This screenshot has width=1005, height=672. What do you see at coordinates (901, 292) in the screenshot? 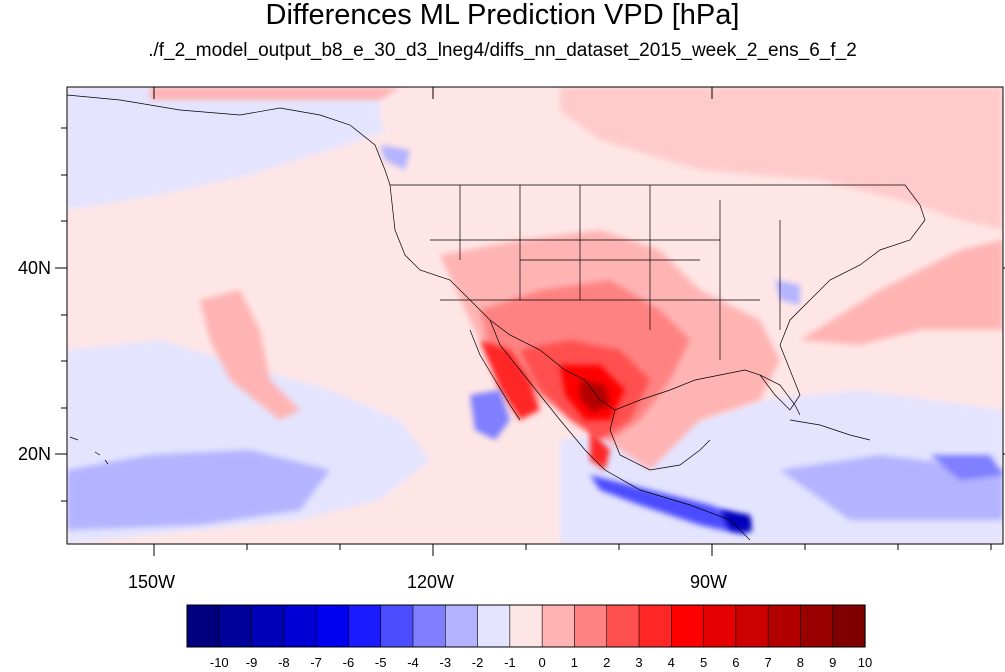
I see `field-atlantic-pink` at bounding box center [901, 292].